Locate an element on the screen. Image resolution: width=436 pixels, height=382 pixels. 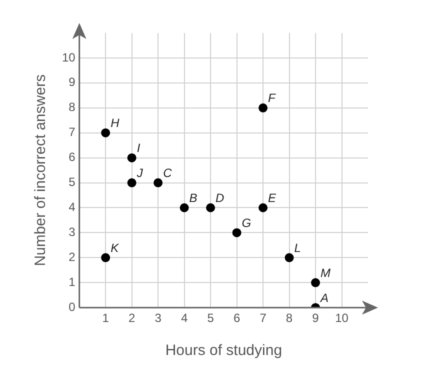
annotation: A is located at coordinates (324, 297).